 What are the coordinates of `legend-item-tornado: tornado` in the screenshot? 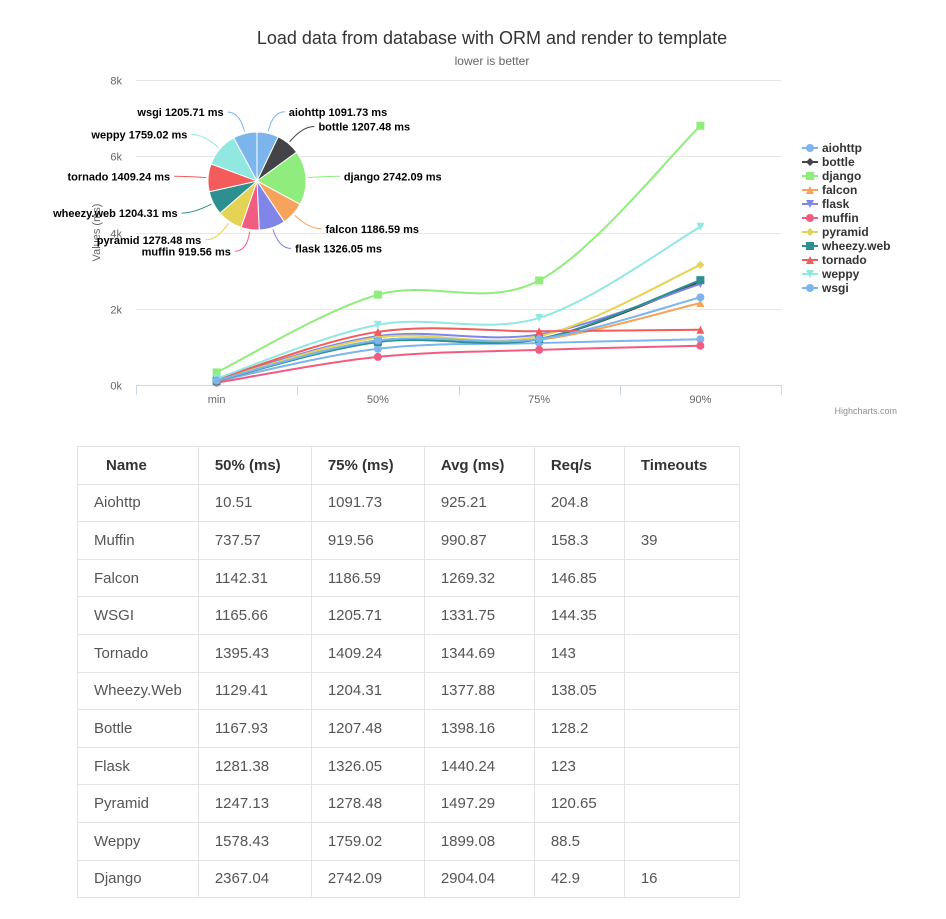 It's located at (834, 260).